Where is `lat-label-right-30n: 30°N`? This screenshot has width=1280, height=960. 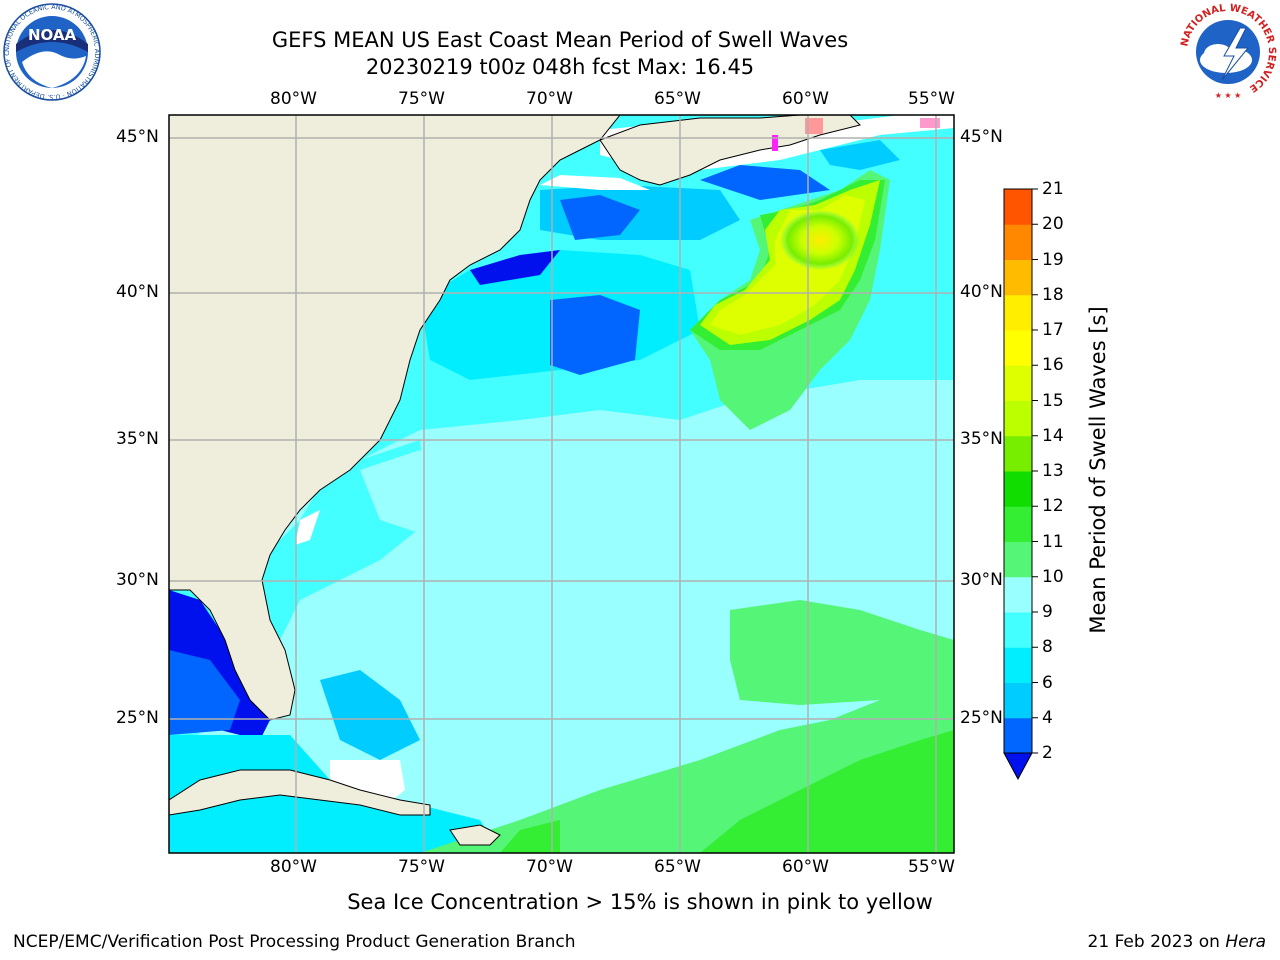
lat-label-right-30n: 30°N is located at coordinates (981, 580).